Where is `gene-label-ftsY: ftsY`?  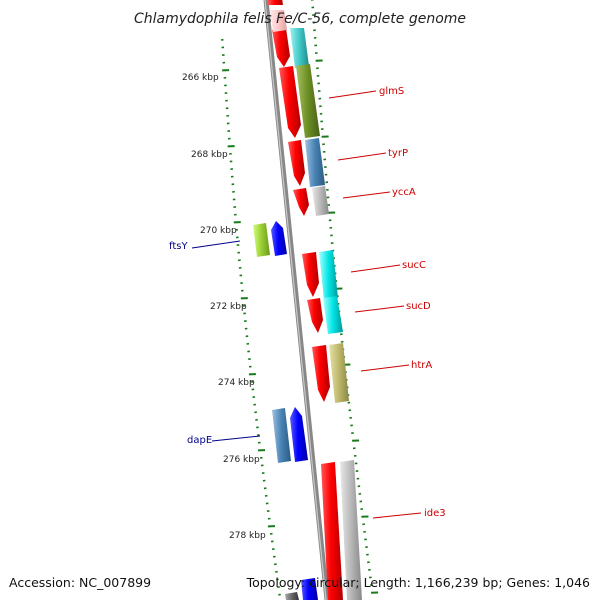
gene-label-ftsY: ftsY is located at coordinates (178, 246).